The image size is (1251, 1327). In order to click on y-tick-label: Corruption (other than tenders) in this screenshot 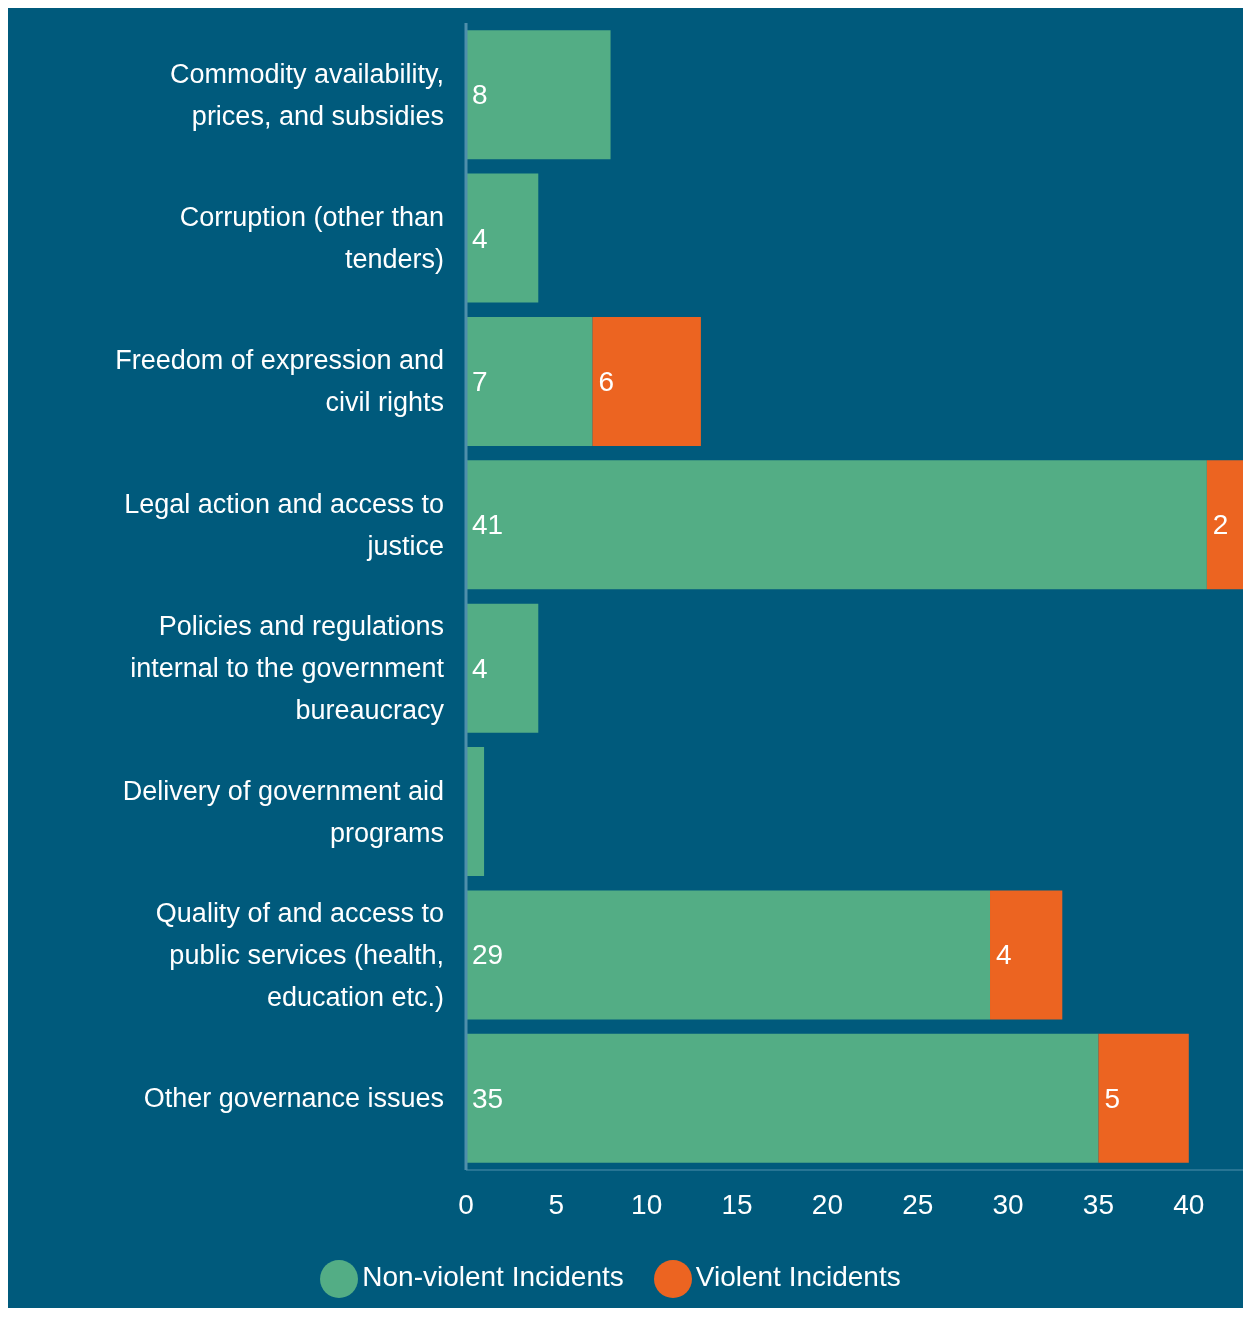, I will do `click(311, 238)`.